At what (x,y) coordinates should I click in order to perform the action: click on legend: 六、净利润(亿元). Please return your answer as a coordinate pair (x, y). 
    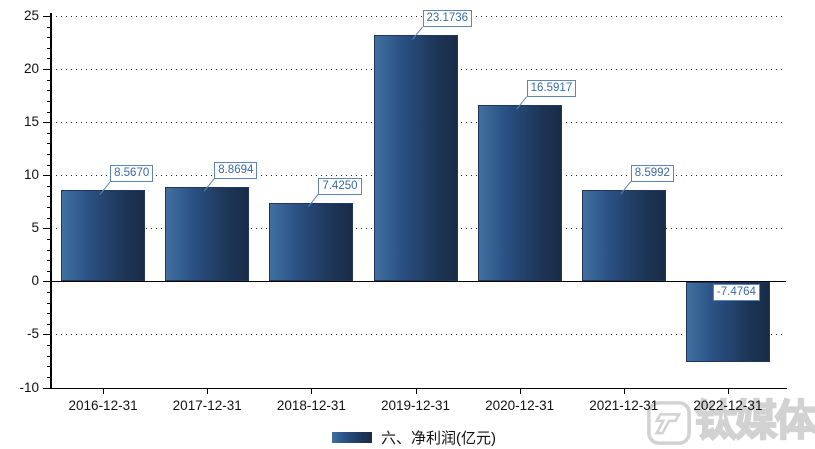
    Looking at the image, I should click on (414, 437).